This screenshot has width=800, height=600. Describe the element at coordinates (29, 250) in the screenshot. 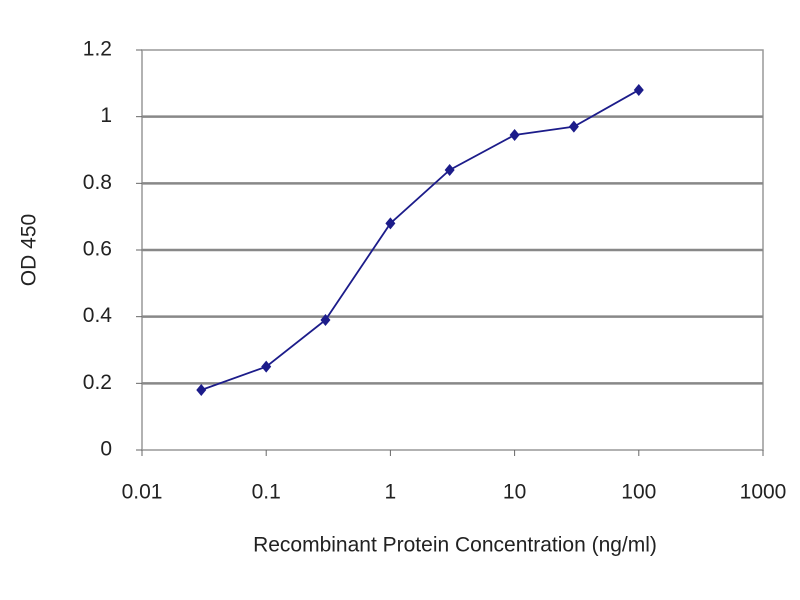

I see `y-axis-title: OD 450` at that location.